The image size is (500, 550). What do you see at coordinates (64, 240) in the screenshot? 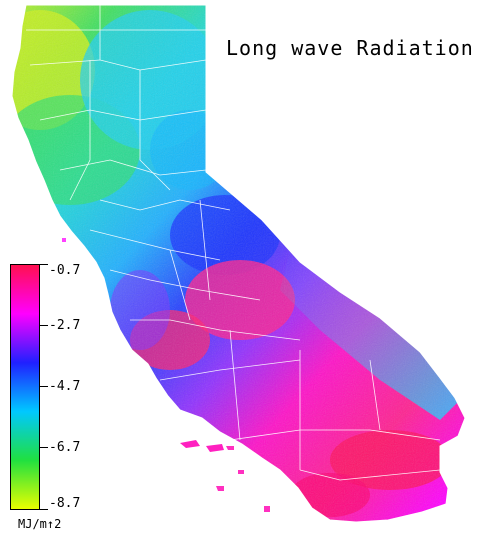
I see `bay-island` at bounding box center [64, 240].